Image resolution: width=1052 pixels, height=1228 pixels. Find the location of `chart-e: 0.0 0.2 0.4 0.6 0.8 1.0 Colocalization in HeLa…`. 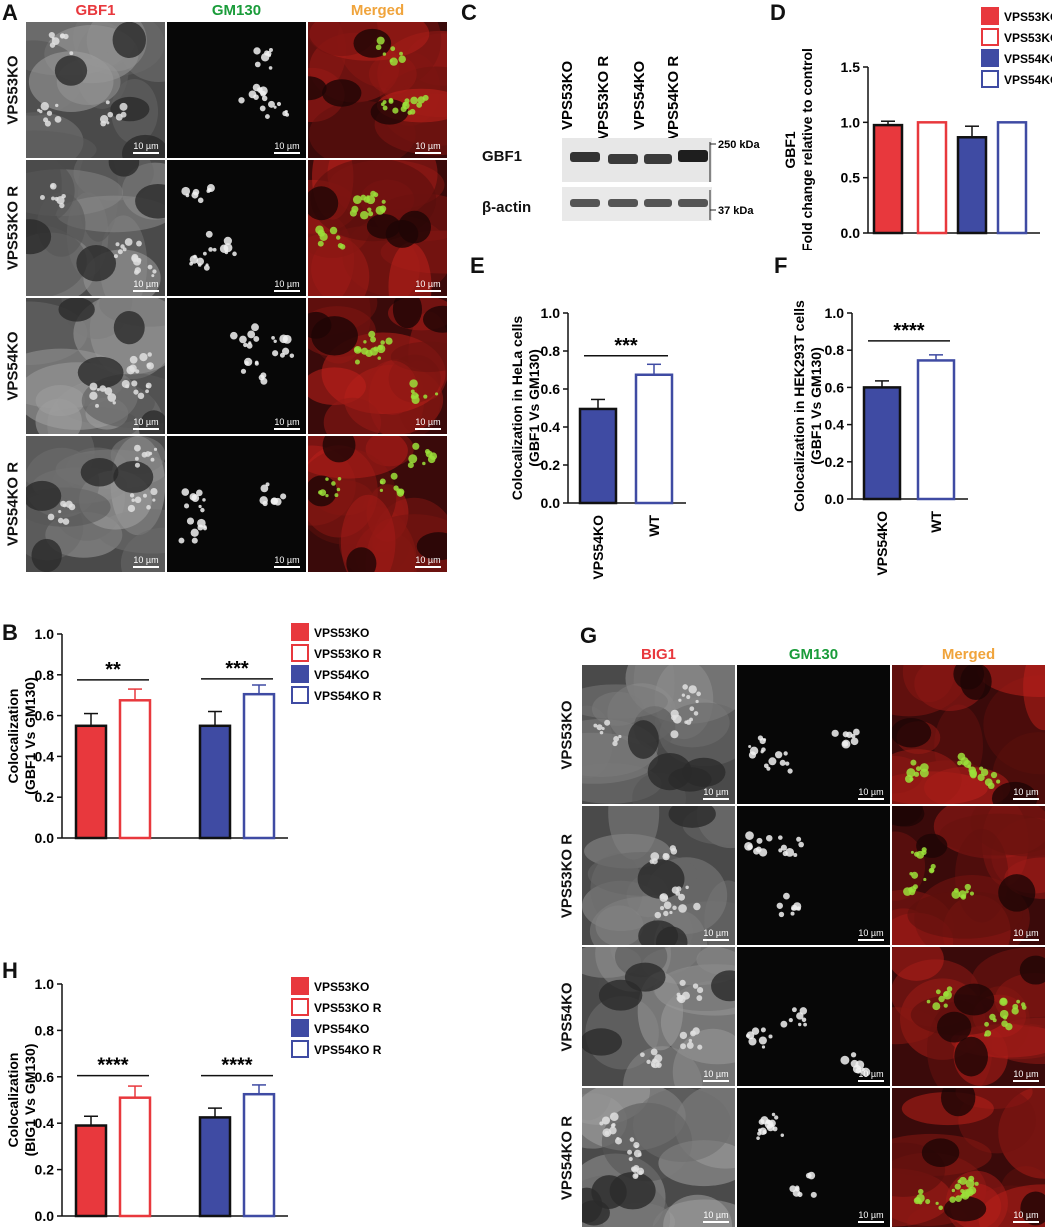

chart-e: 0.0 0.2 0.4 0.6 0.8 1.0 Colocalization in HeLa… is located at coordinates (597, 442).